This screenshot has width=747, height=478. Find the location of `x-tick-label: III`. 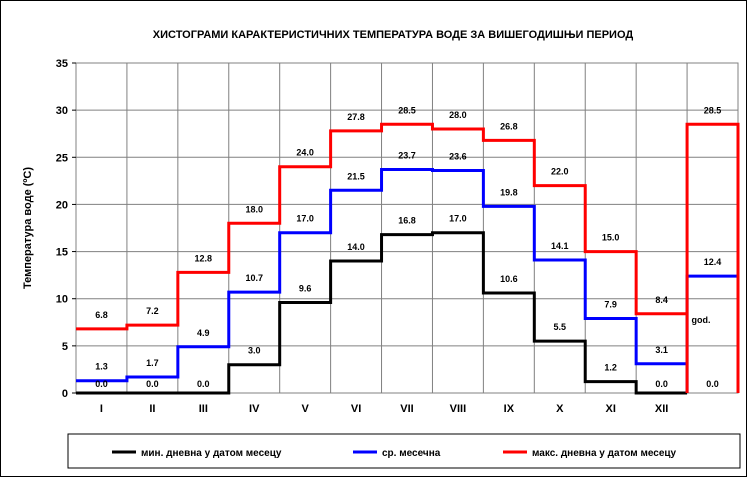

x-tick-label: III is located at coordinates (203, 409).